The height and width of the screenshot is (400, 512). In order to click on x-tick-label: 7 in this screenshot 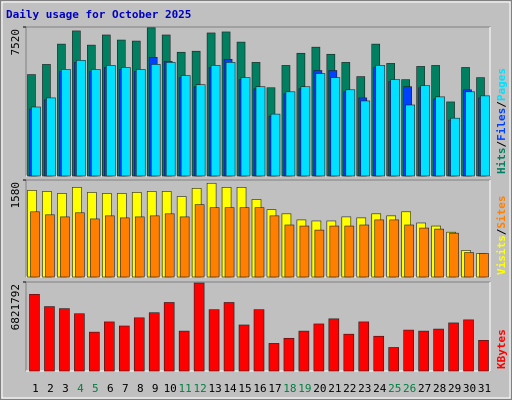, I will do `click(125, 388)`.